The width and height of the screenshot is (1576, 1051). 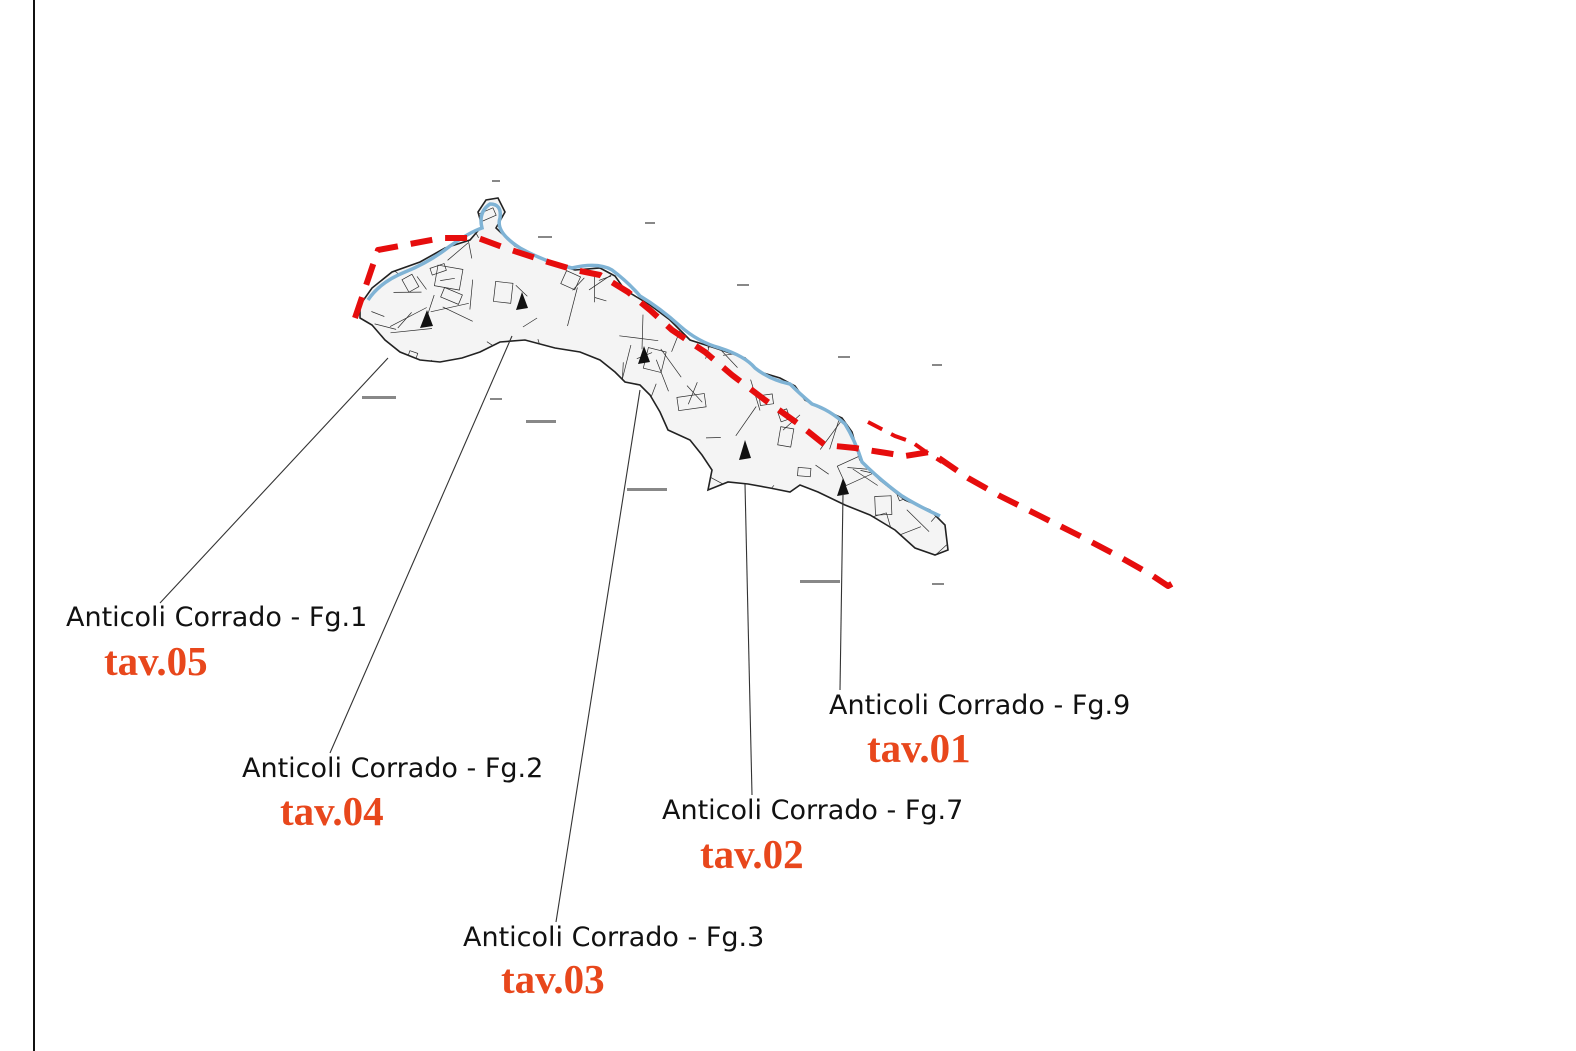 I want to click on callout-label-fg3: Anticoli Corrado - Fg.3, so click(x=614, y=937).